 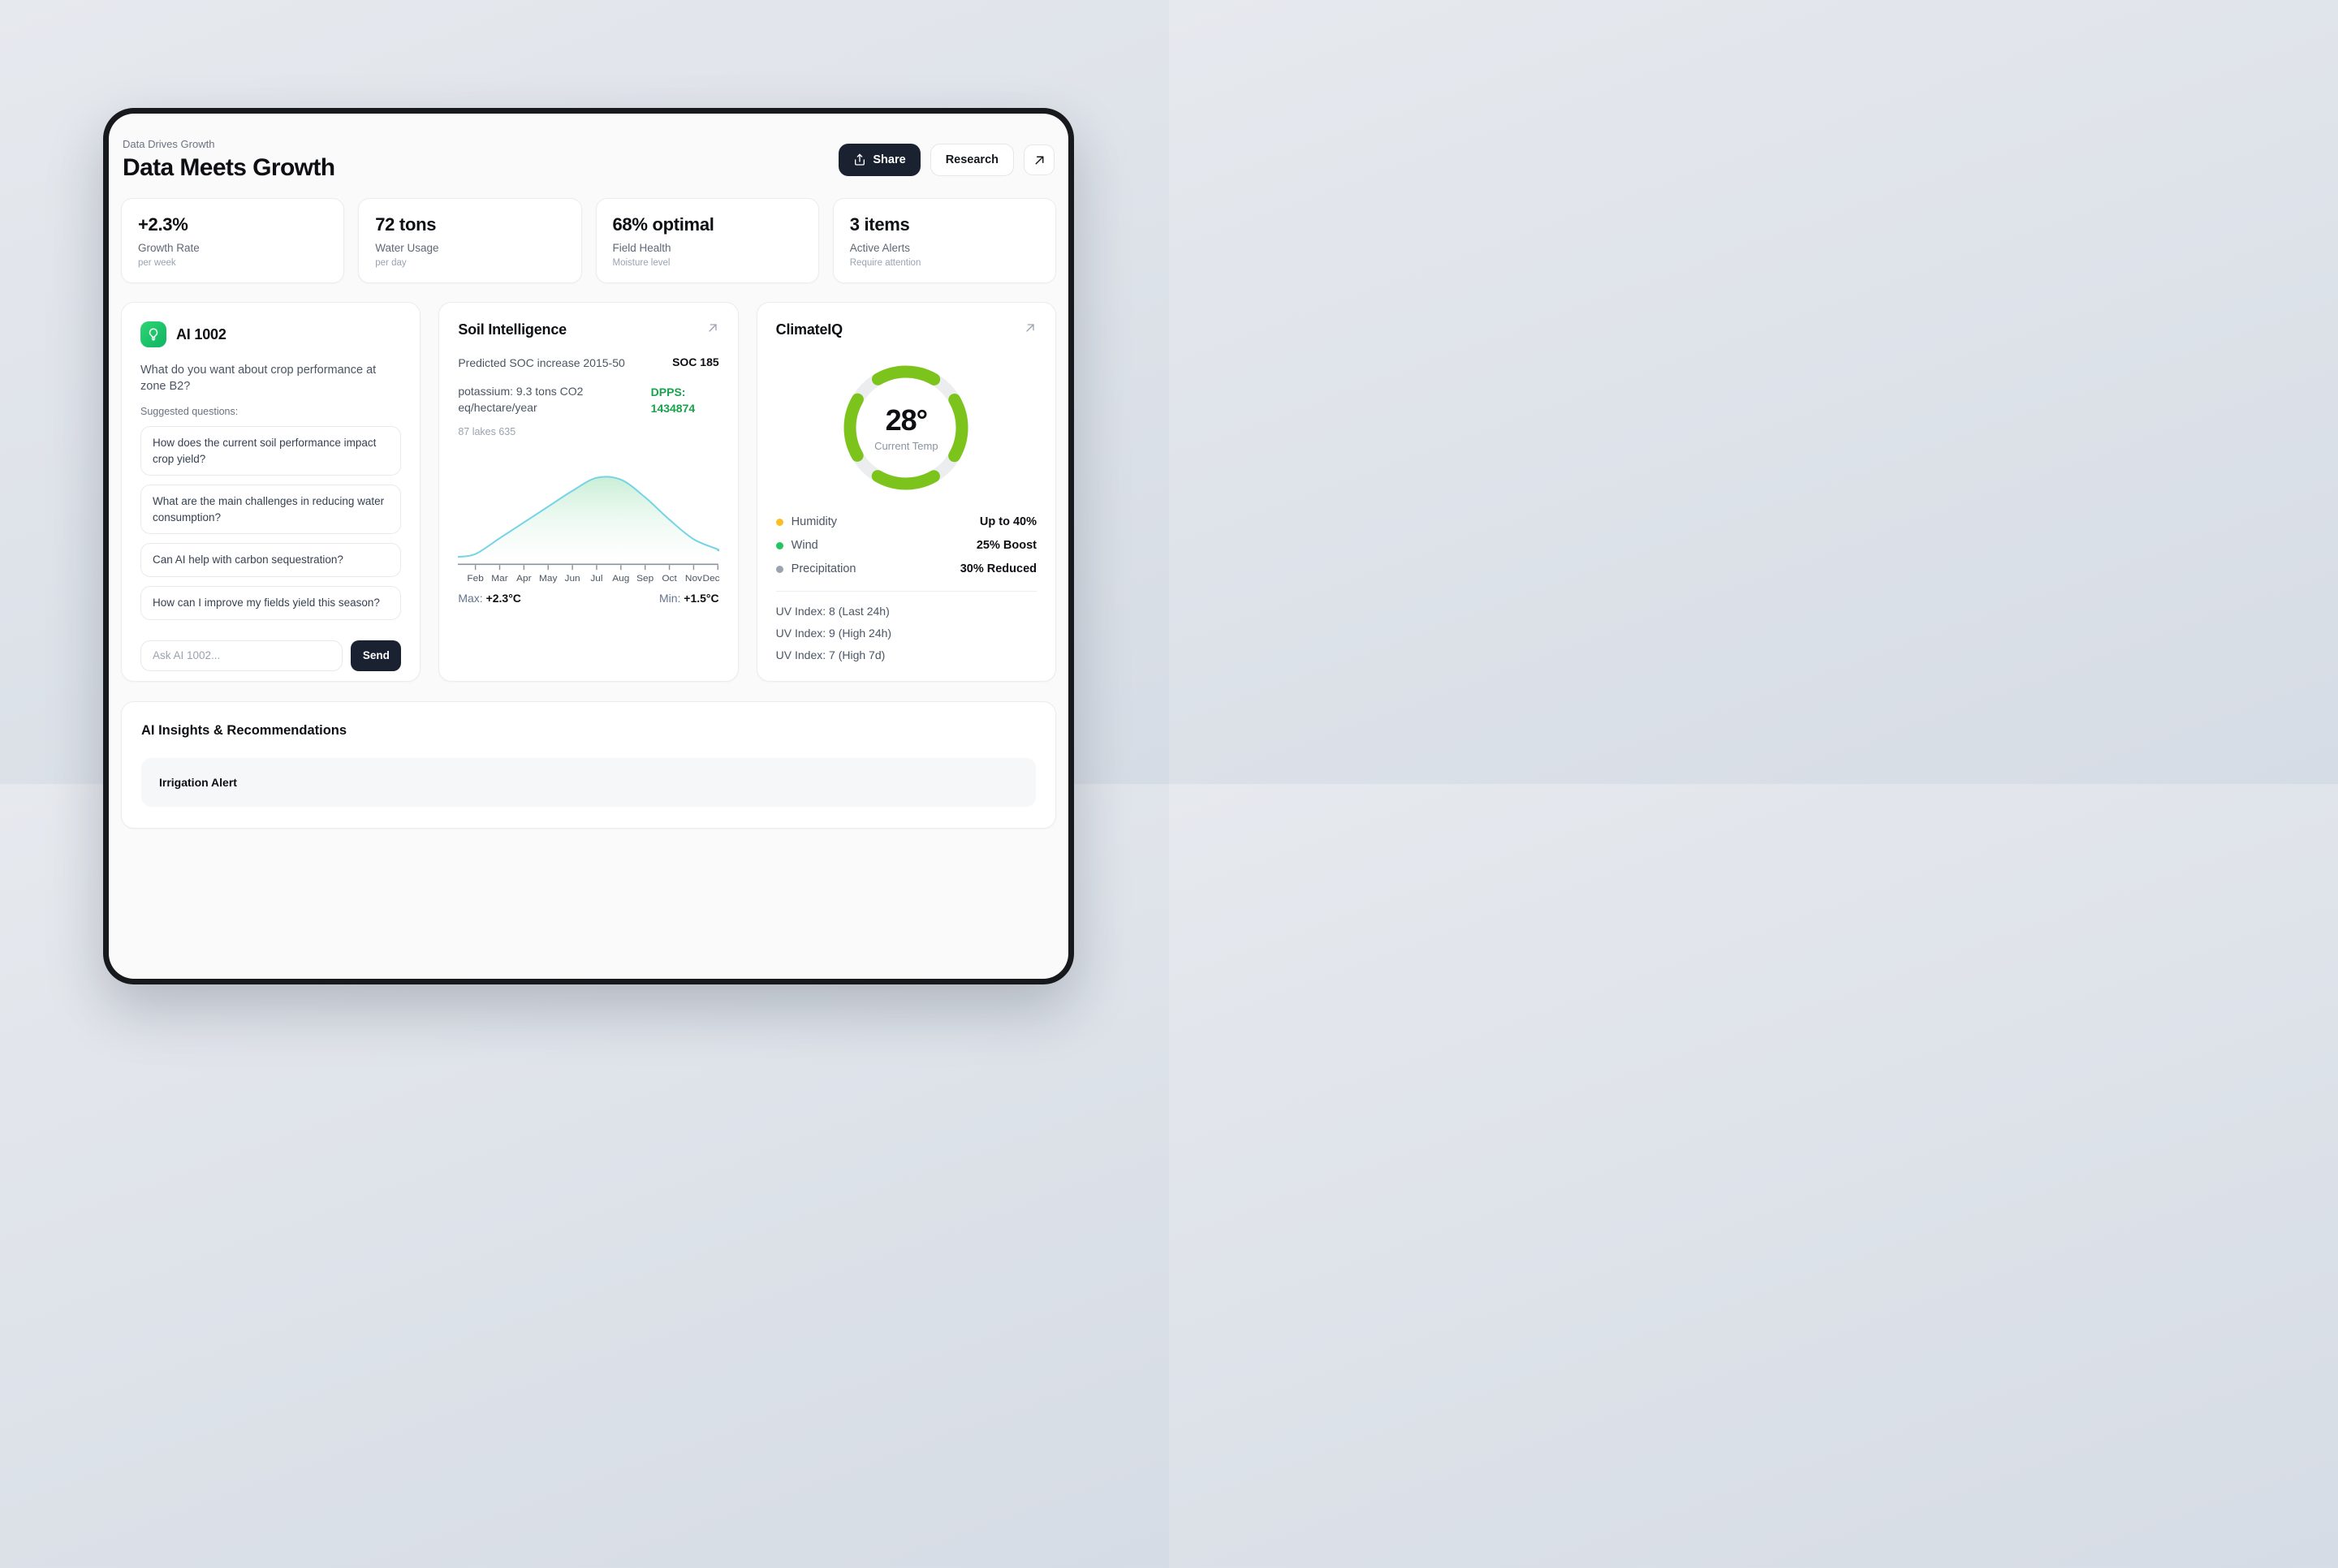 What do you see at coordinates (169, 248) in the screenshot?
I see `stat-label: Growth Rate` at bounding box center [169, 248].